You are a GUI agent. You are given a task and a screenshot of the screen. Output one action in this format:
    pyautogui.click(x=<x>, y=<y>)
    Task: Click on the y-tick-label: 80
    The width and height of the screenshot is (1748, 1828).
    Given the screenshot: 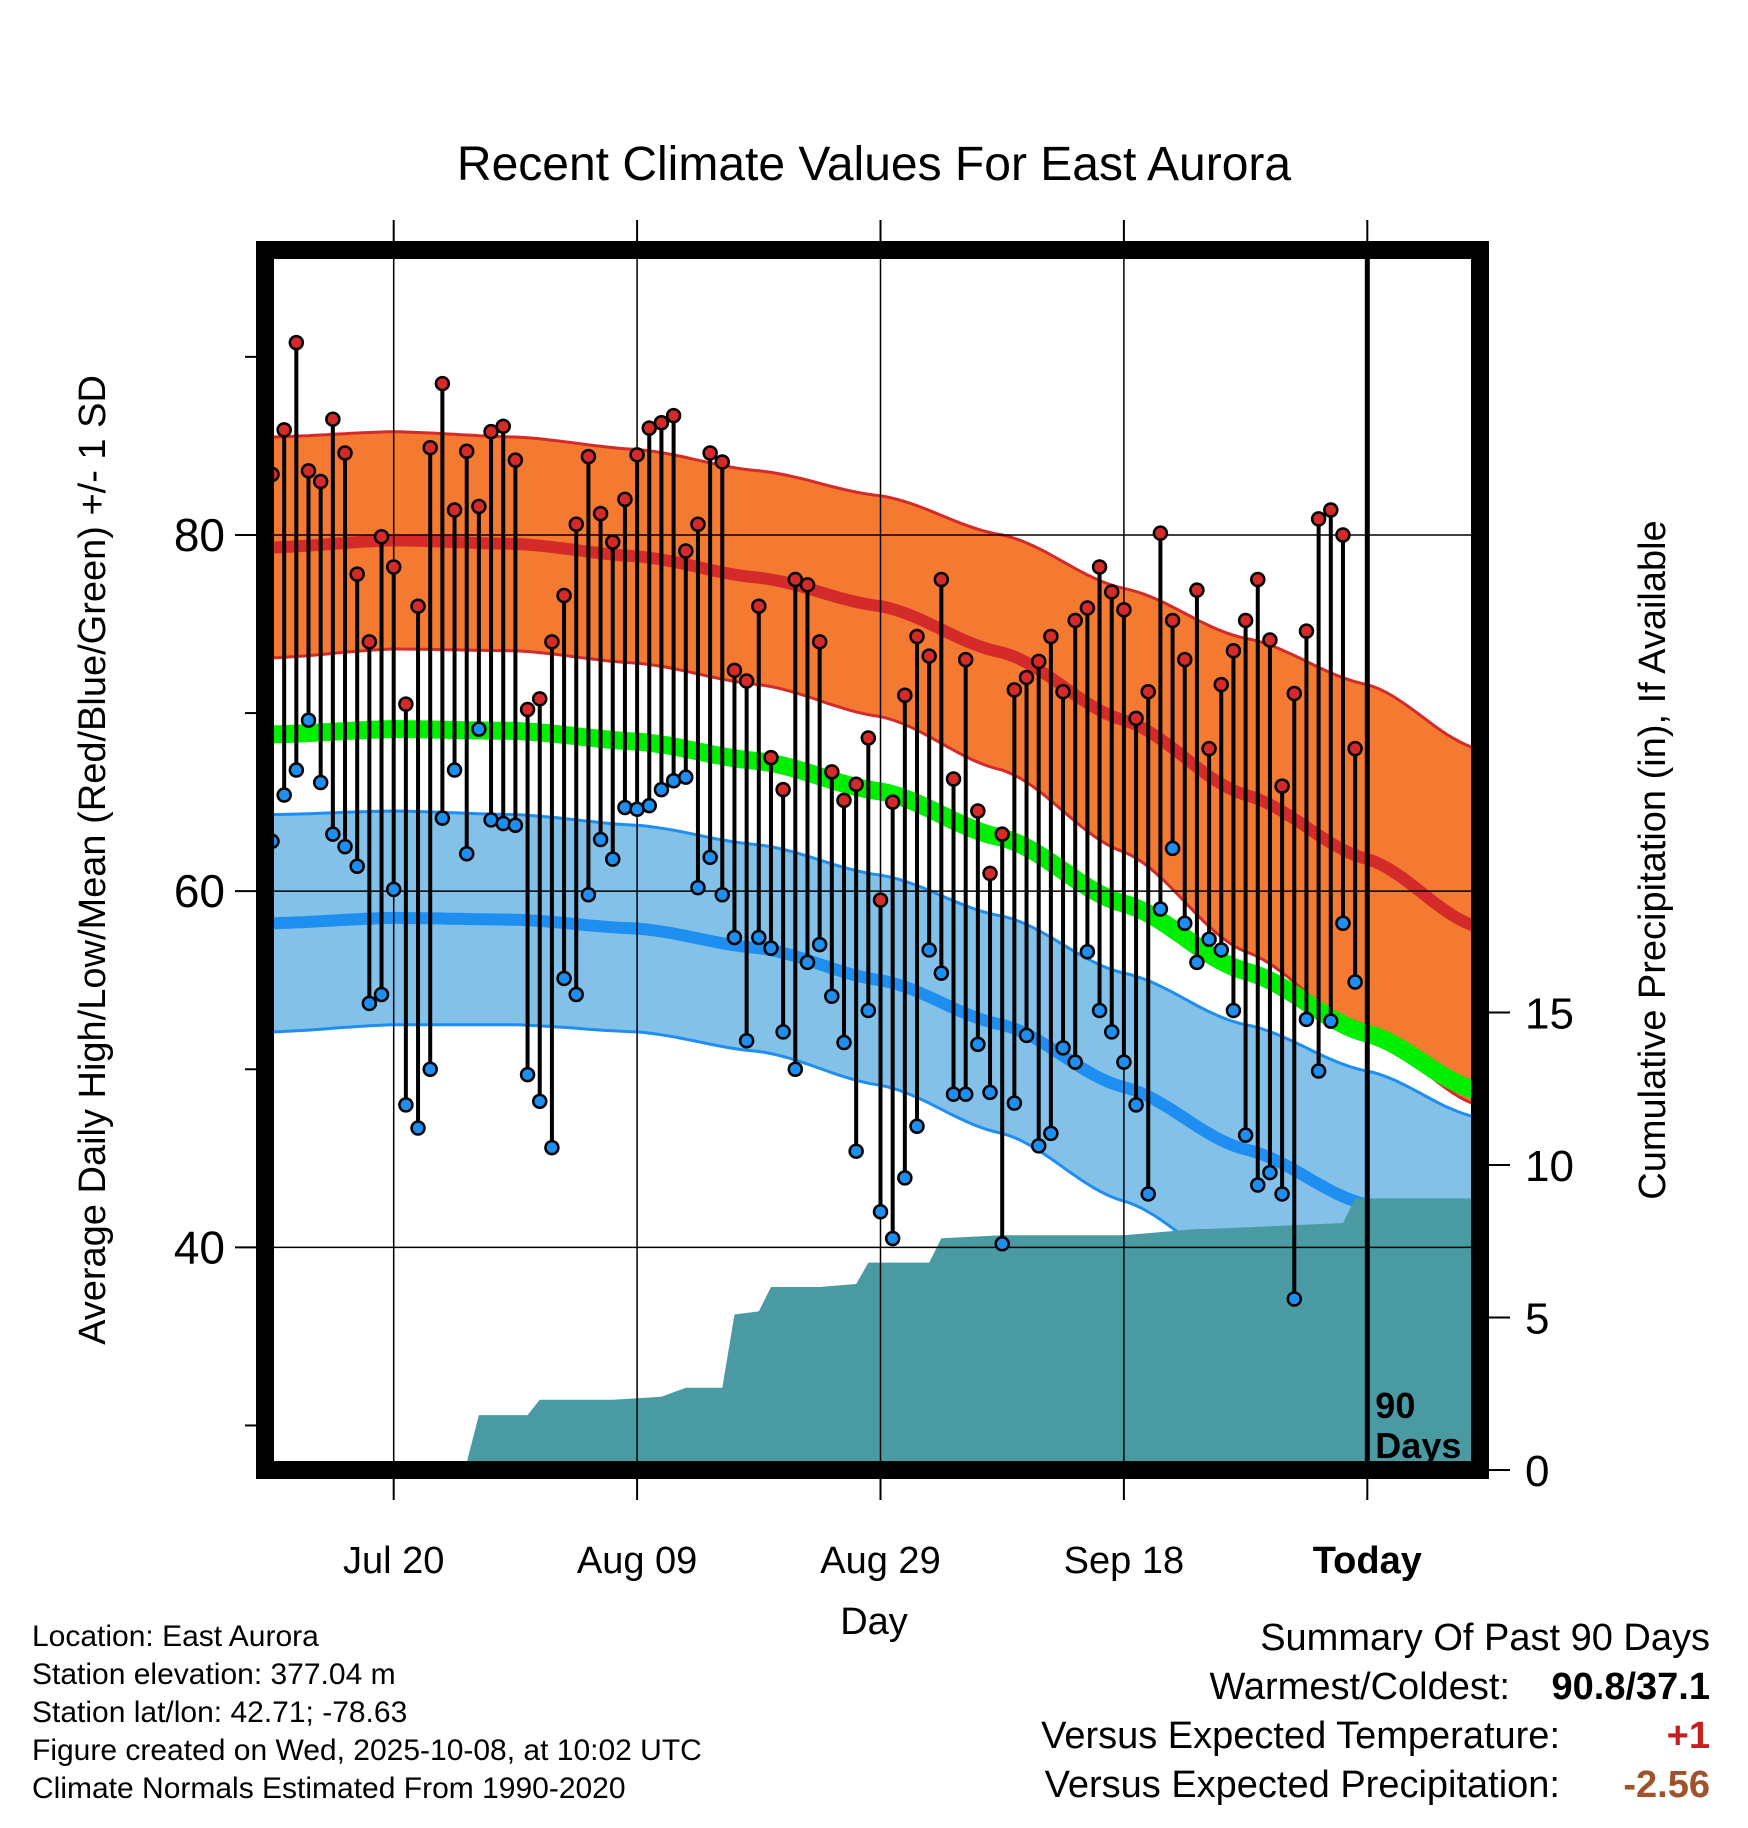 What is the action you would take?
    pyautogui.click(x=199, y=535)
    